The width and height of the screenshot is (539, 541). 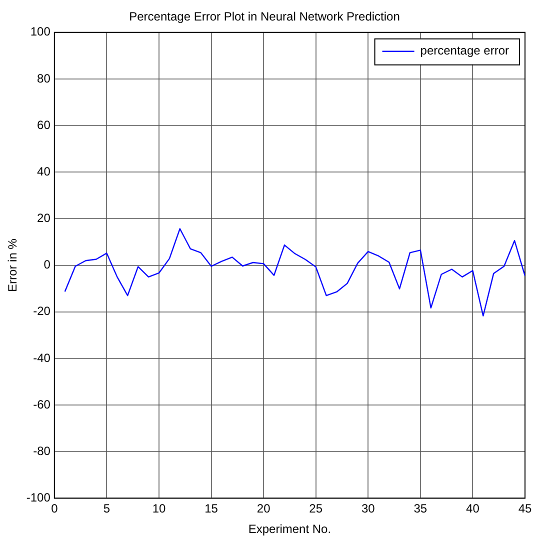 I want to click on y-tick-label: 40, so click(x=44, y=171).